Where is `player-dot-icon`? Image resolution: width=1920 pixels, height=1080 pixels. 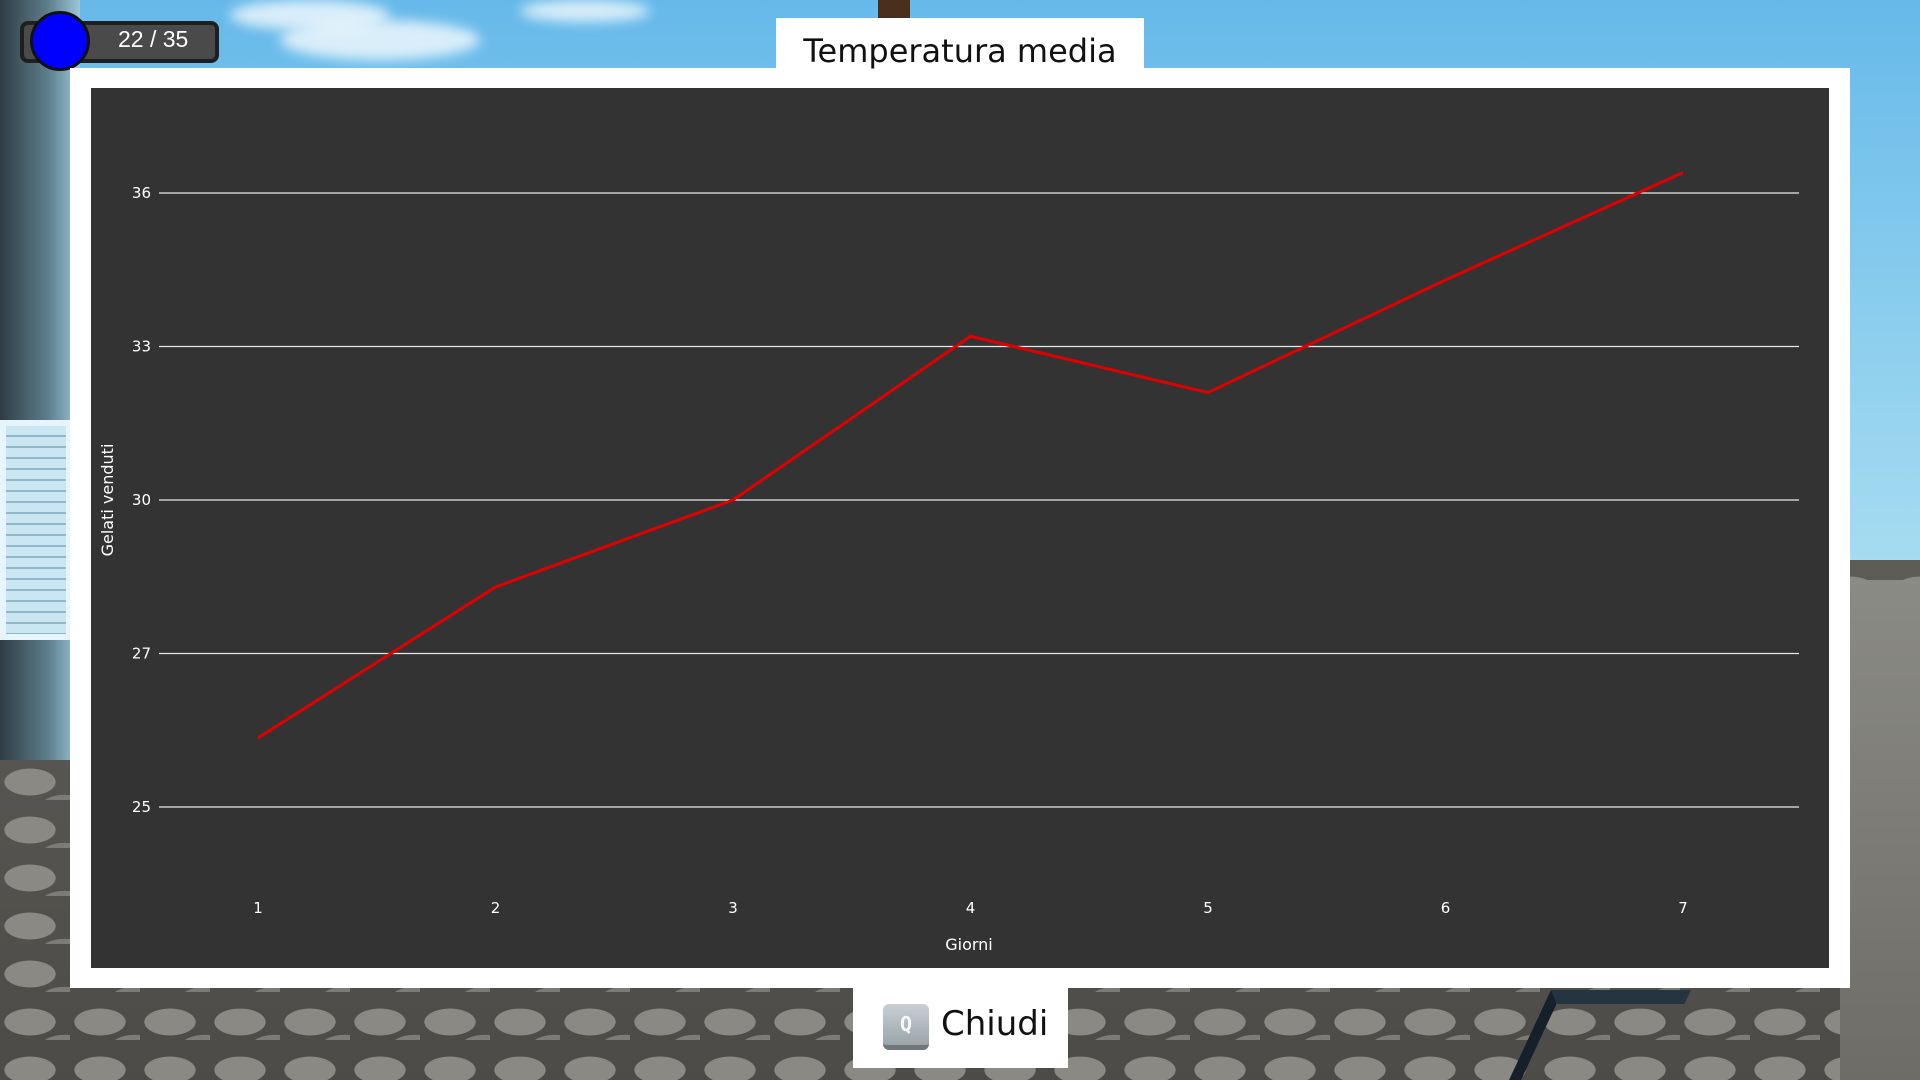
player-dot-icon is located at coordinates (60, 41).